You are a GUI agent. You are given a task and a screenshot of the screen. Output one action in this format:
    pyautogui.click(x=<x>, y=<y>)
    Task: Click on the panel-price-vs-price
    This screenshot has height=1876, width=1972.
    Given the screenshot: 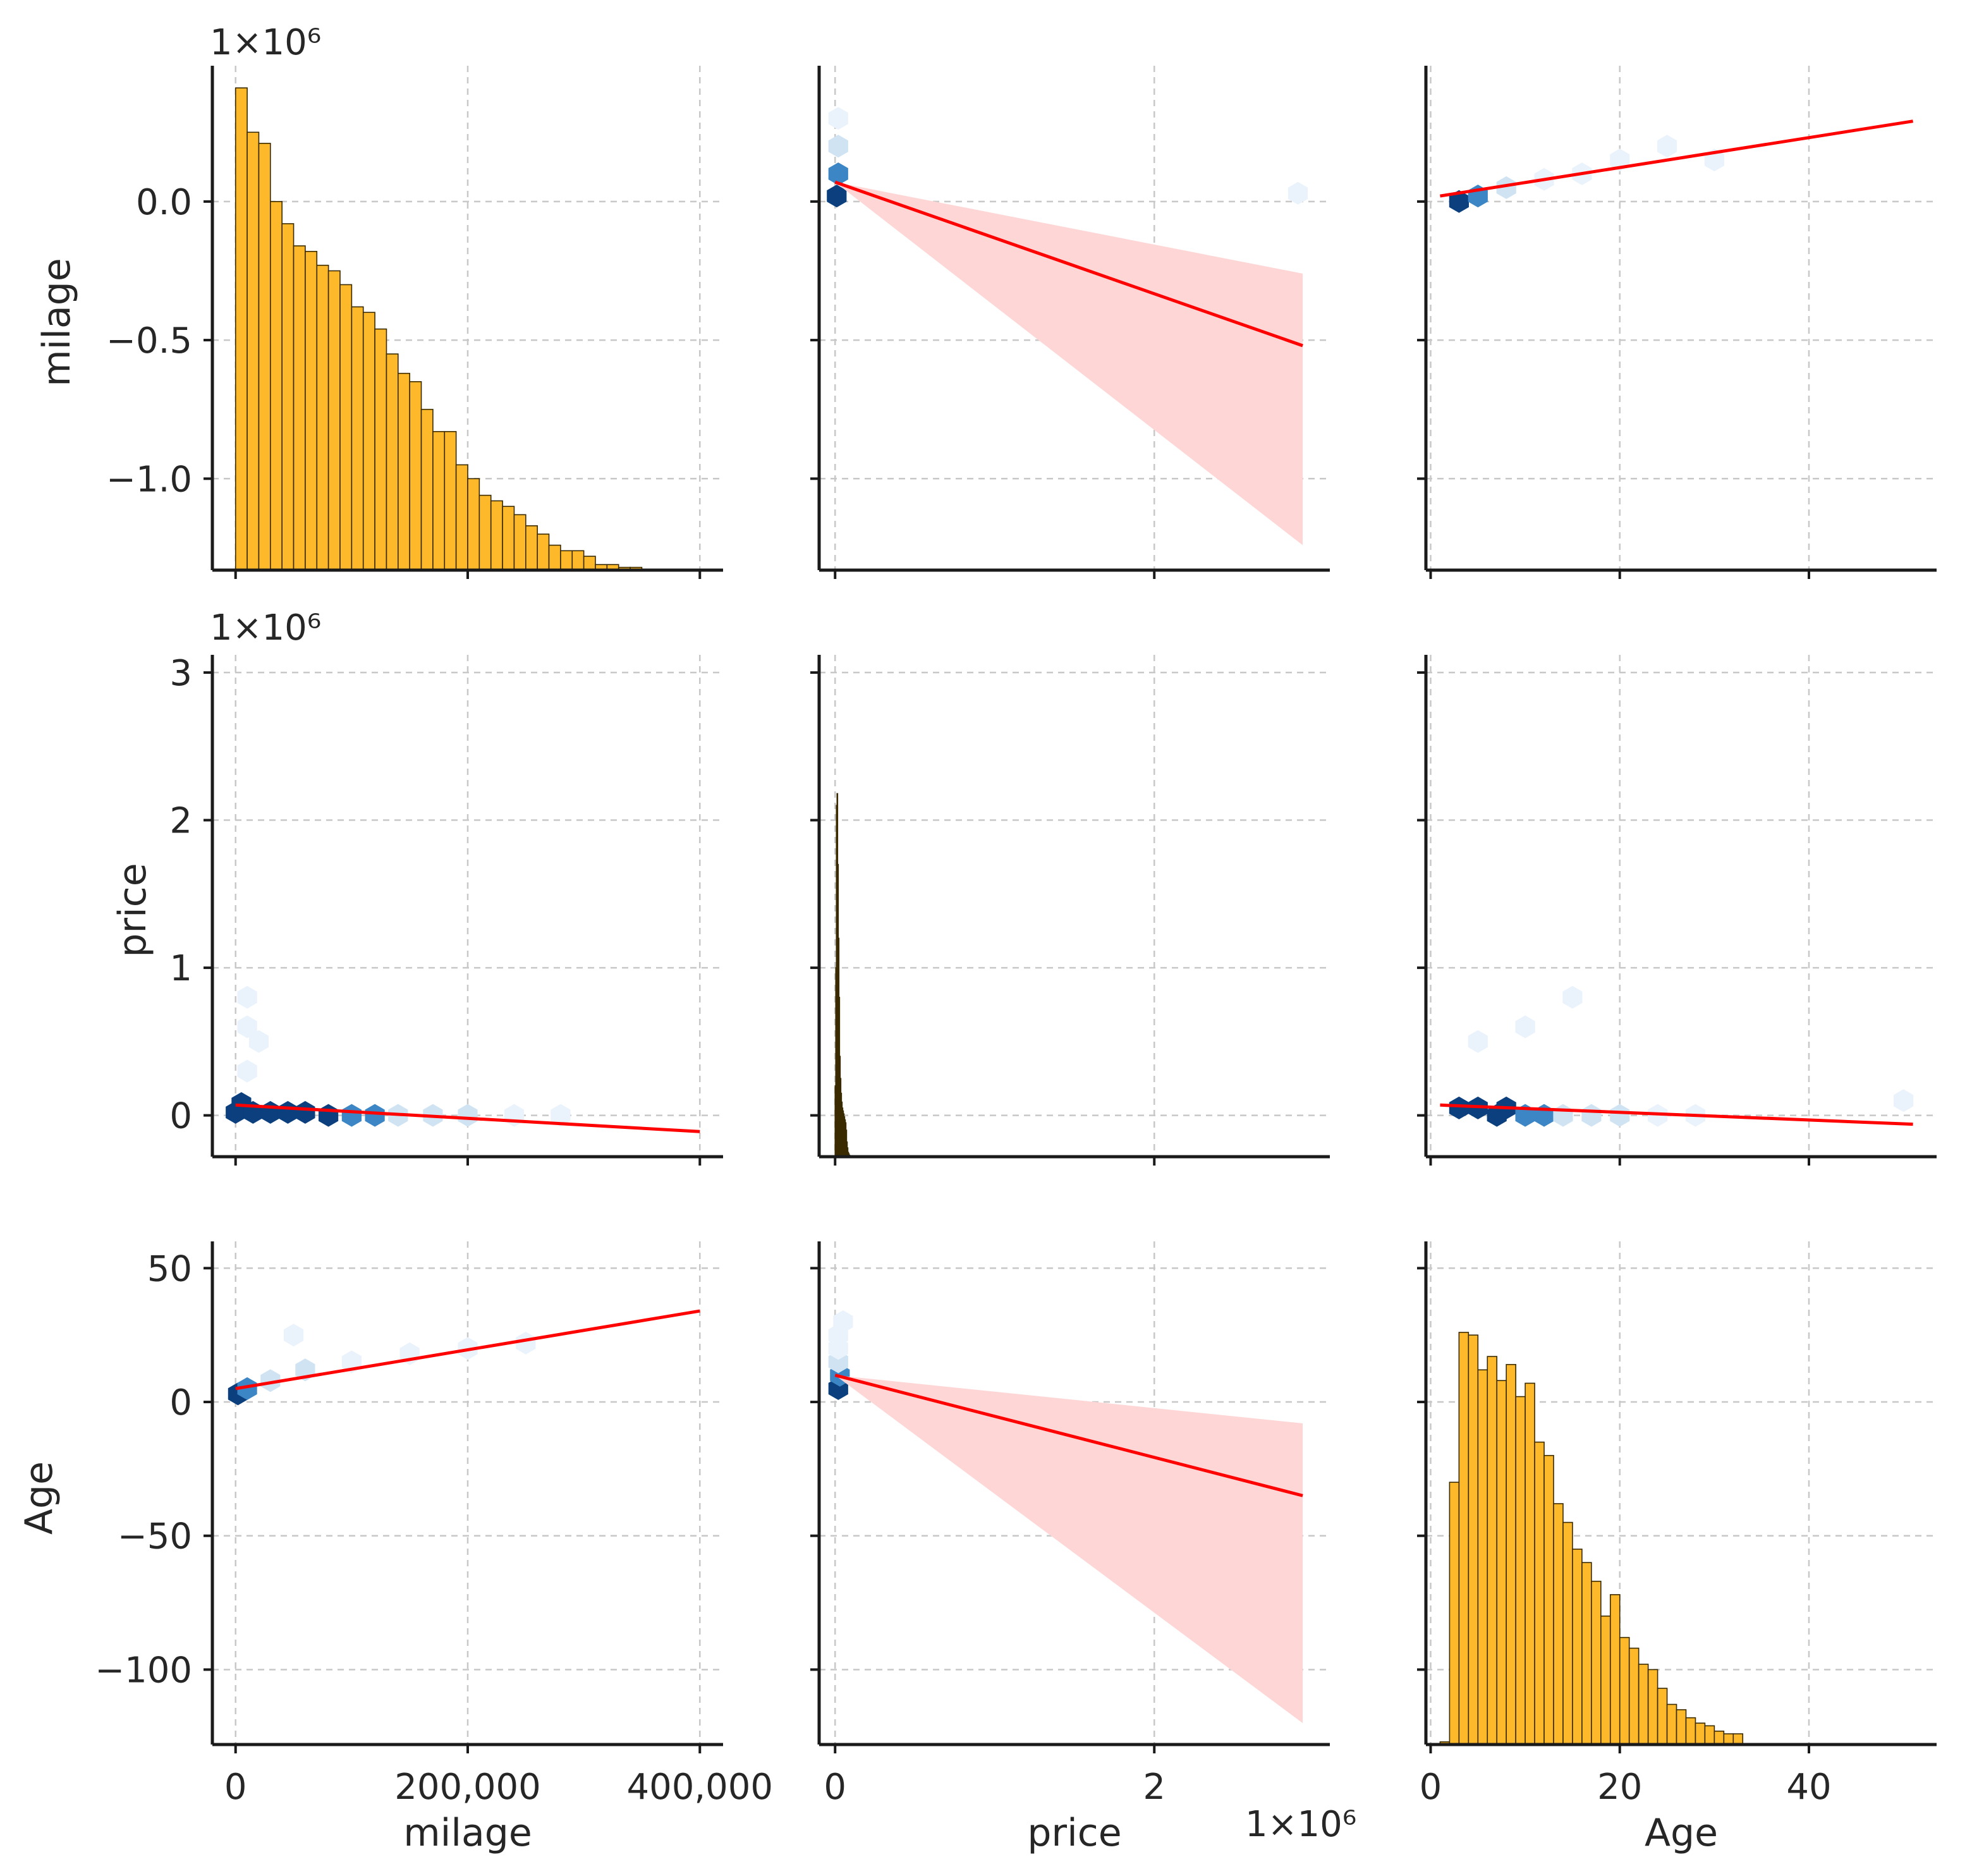 What is the action you would take?
    pyautogui.click(x=1070, y=910)
    